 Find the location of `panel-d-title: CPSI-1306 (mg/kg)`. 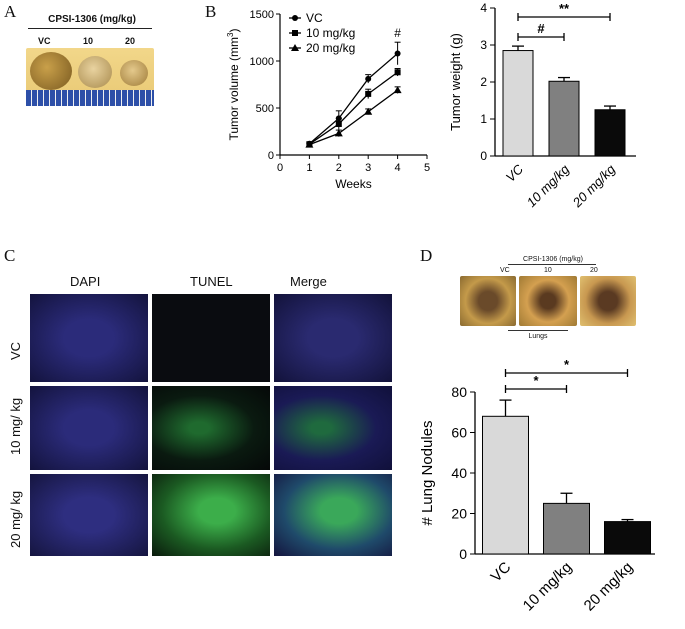

panel-d-title: CPSI-1306 (mg/kg) is located at coordinates (553, 259).